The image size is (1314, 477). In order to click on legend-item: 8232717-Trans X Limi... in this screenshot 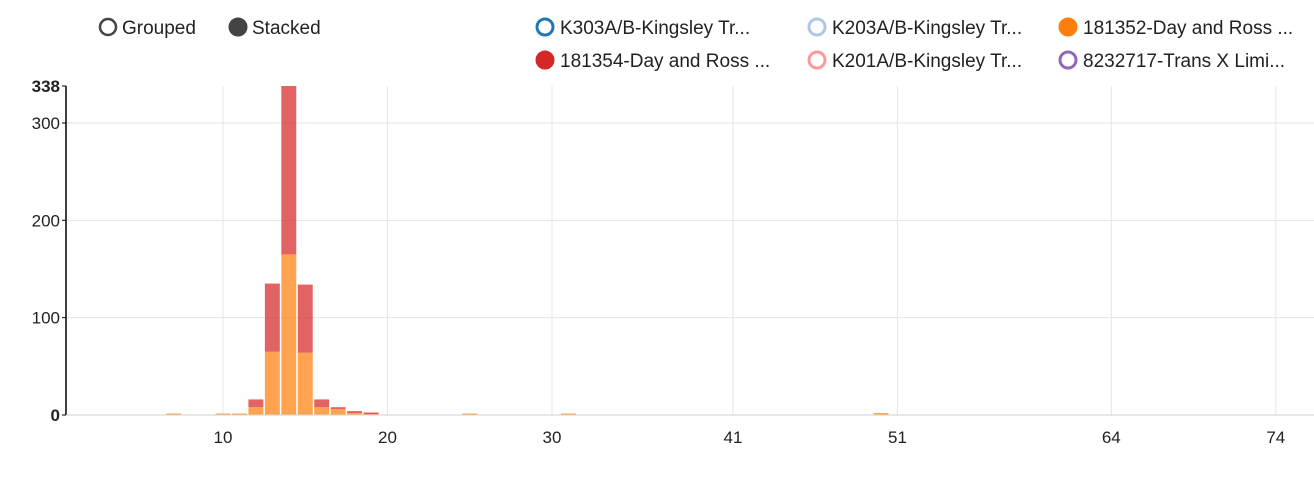, I will do `click(1171, 61)`.